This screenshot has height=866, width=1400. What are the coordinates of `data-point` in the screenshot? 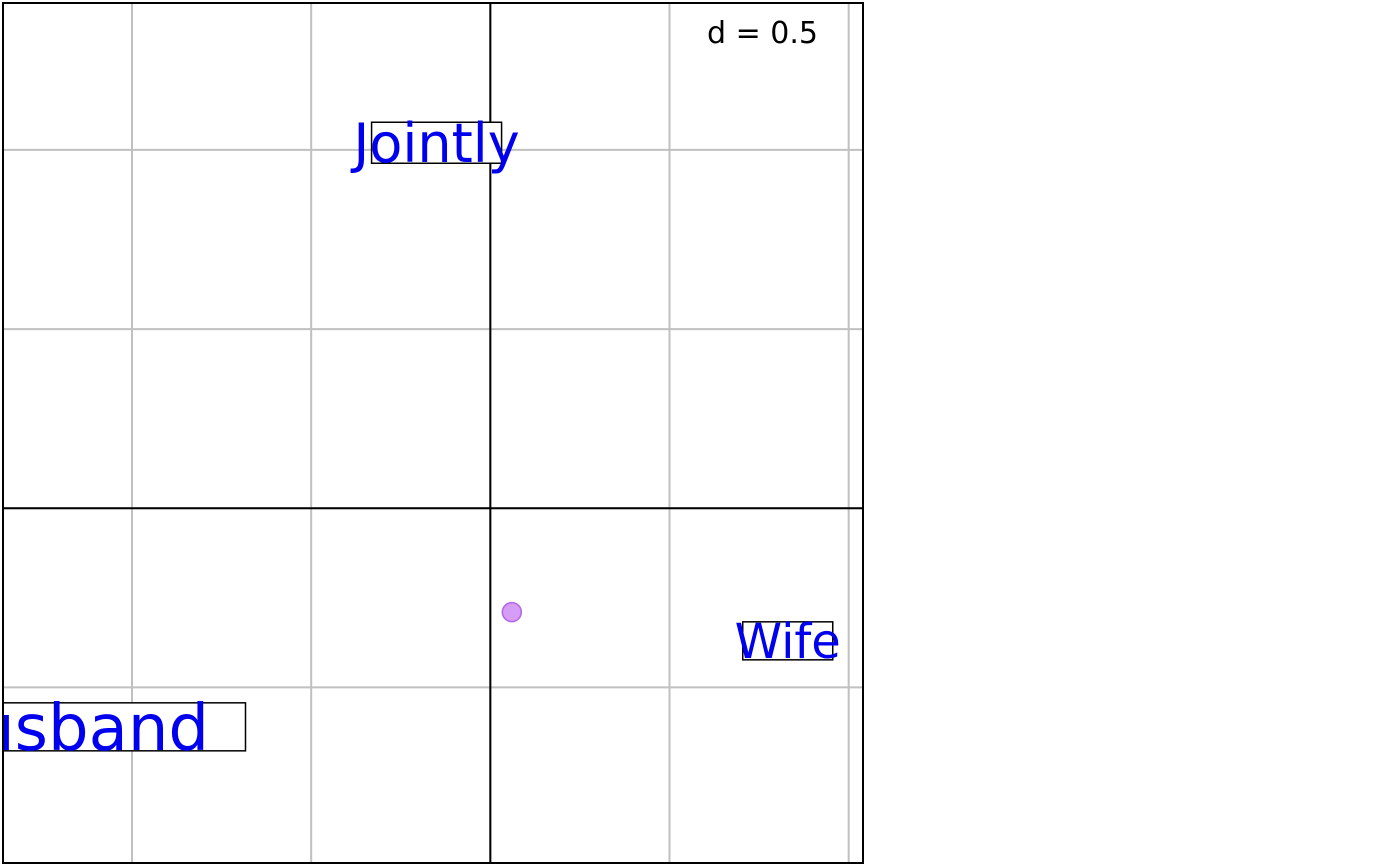 It's located at (512, 612).